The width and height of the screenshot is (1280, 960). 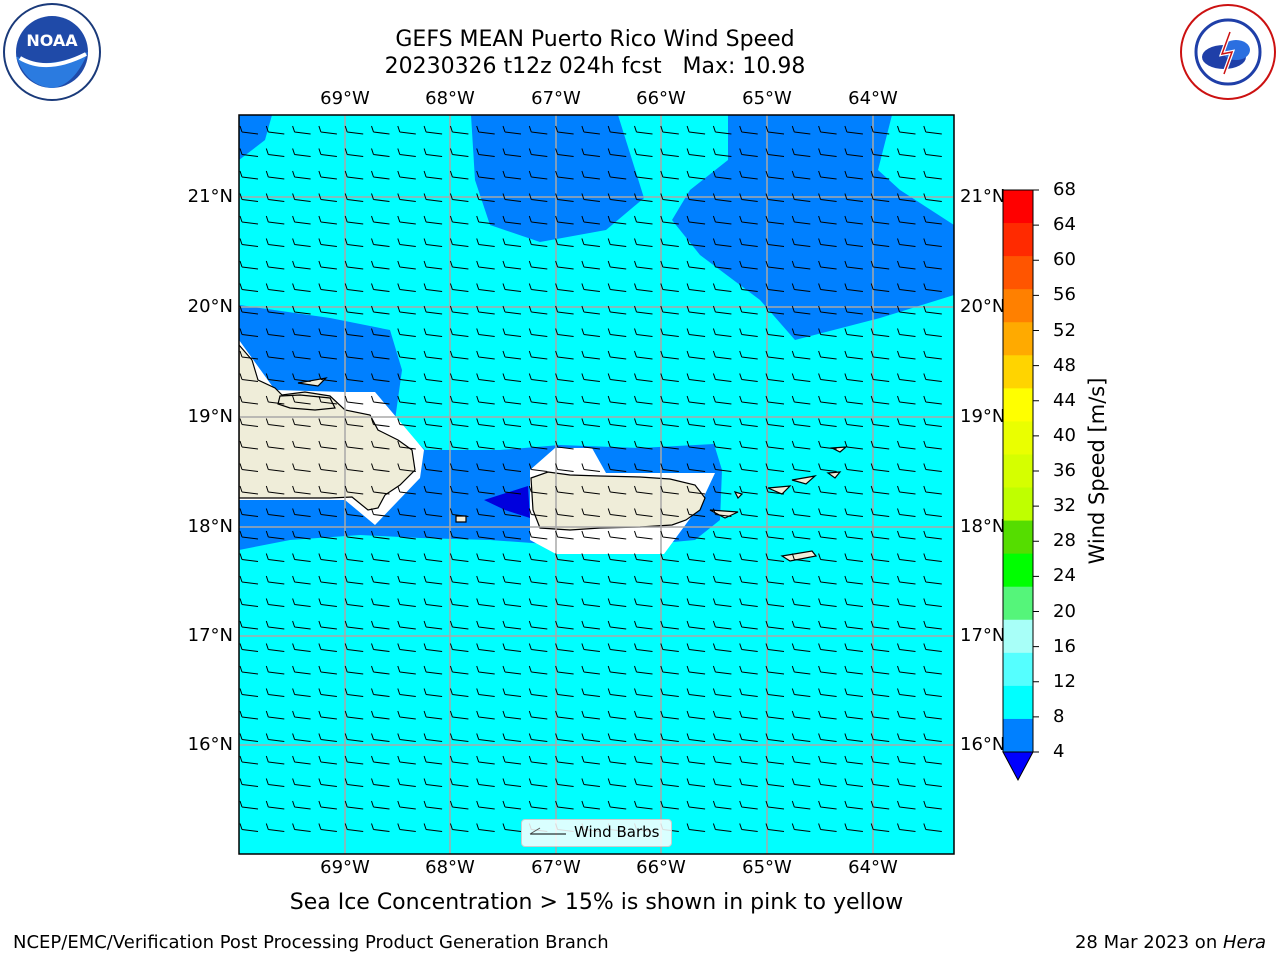 What do you see at coordinates (556, 98) in the screenshot?
I see `lon-tick-label-top: 67°W` at bounding box center [556, 98].